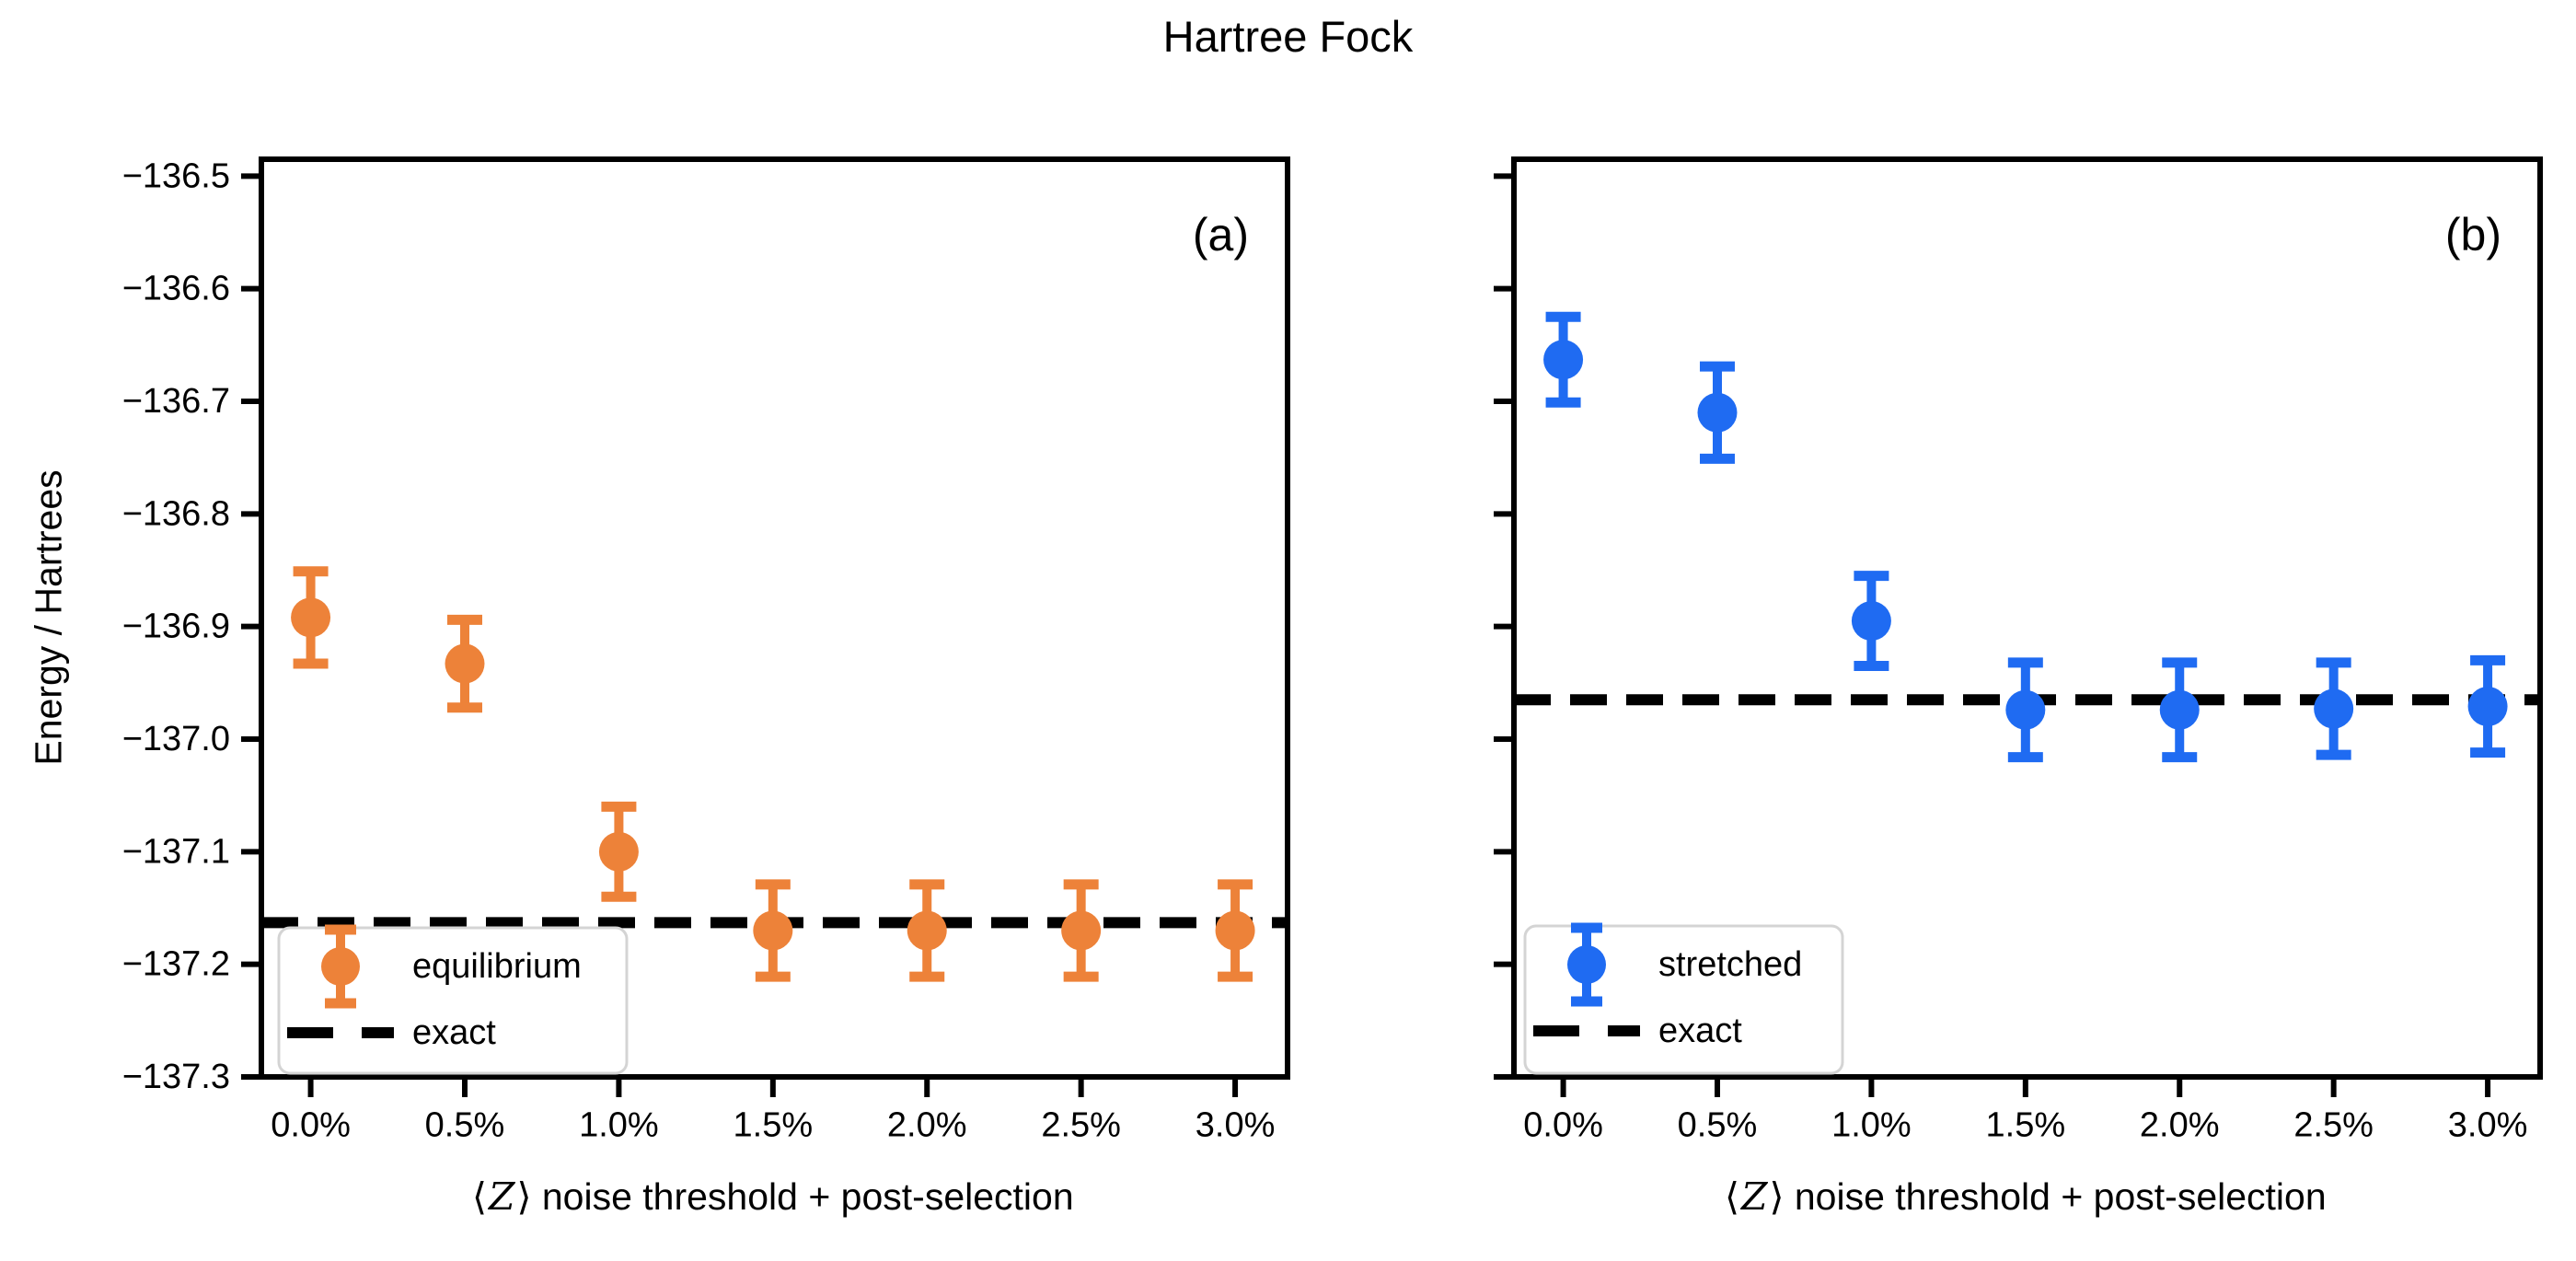  I want to click on legend: equilibrium exact, so click(453, 999).